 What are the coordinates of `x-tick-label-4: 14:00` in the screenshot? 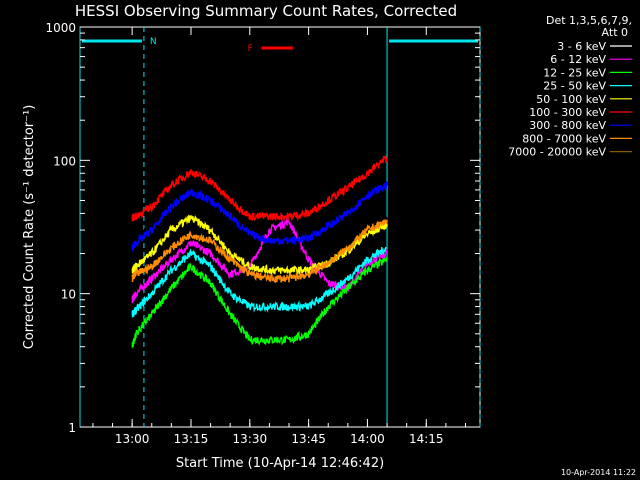 It's located at (367, 439).